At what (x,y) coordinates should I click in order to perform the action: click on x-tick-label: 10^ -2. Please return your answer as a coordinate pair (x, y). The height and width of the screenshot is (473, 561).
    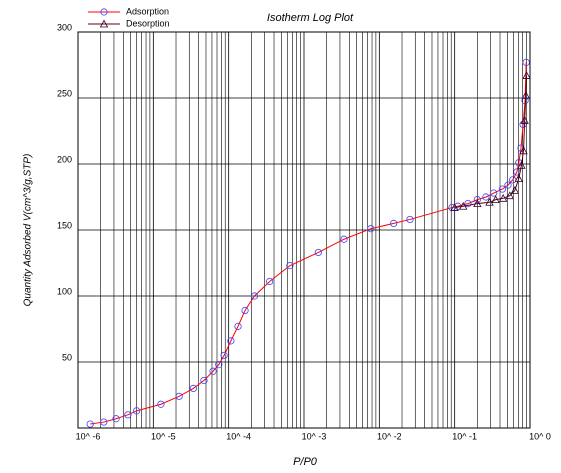
    Looking at the image, I should click on (389, 436).